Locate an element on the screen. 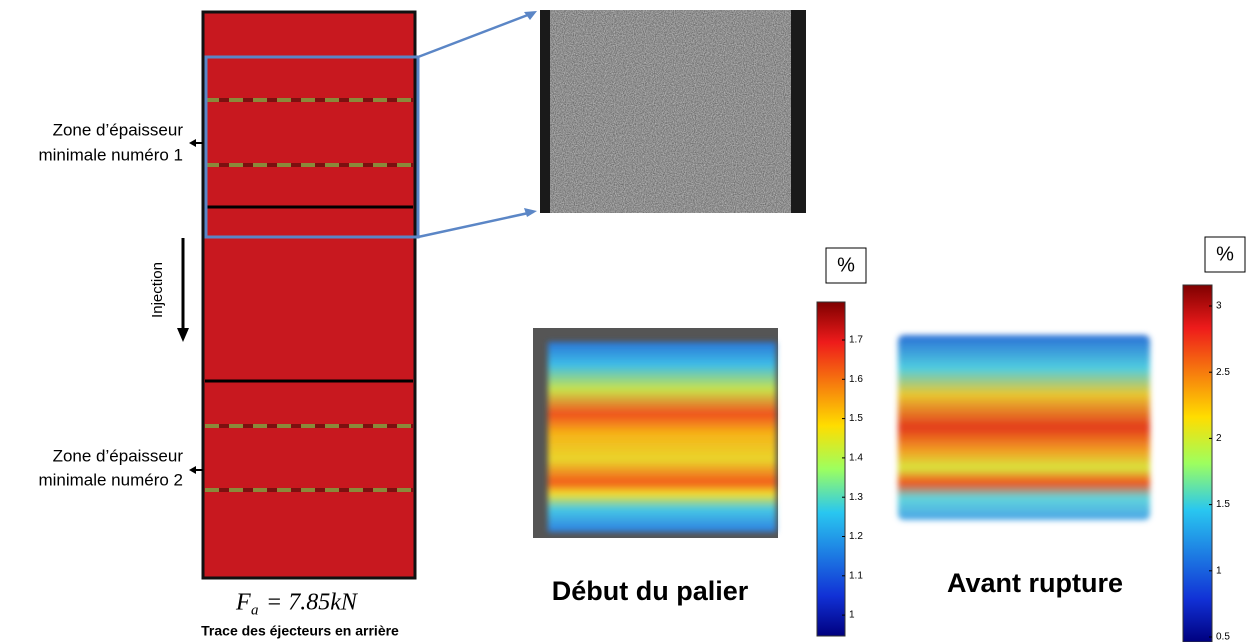 This screenshot has width=1250, height=642. colorbar-label: 1.3 is located at coordinates (856, 497).